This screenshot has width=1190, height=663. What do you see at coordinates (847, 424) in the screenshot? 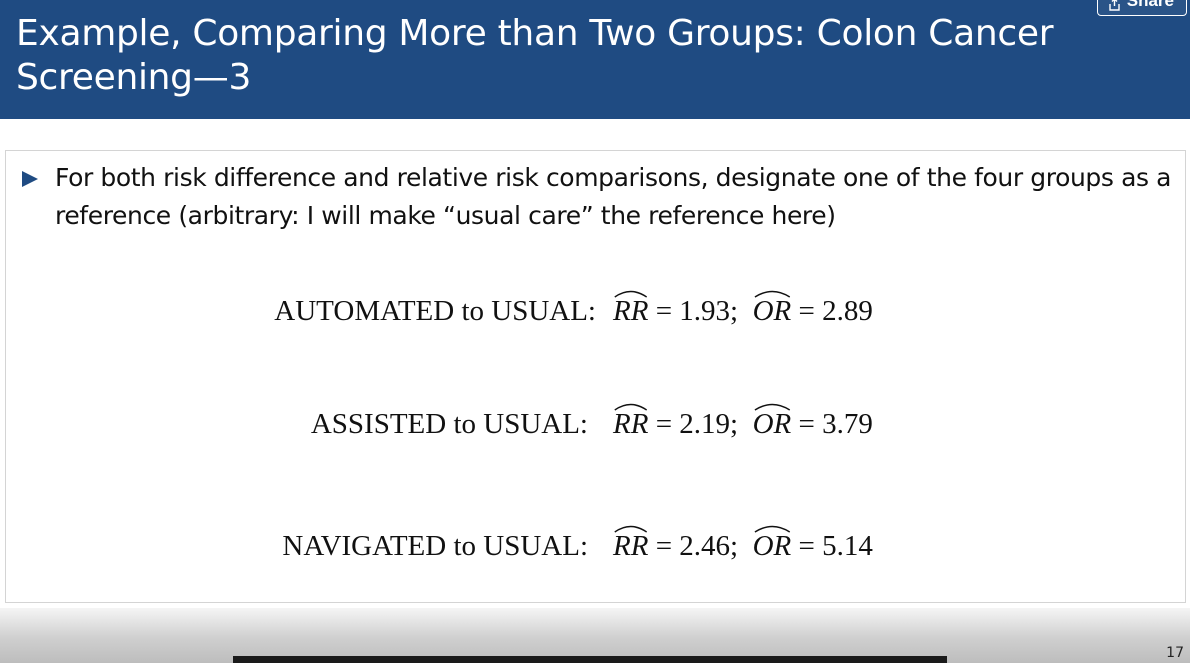
I see `or-value: 3.79` at bounding box center [847, 424].